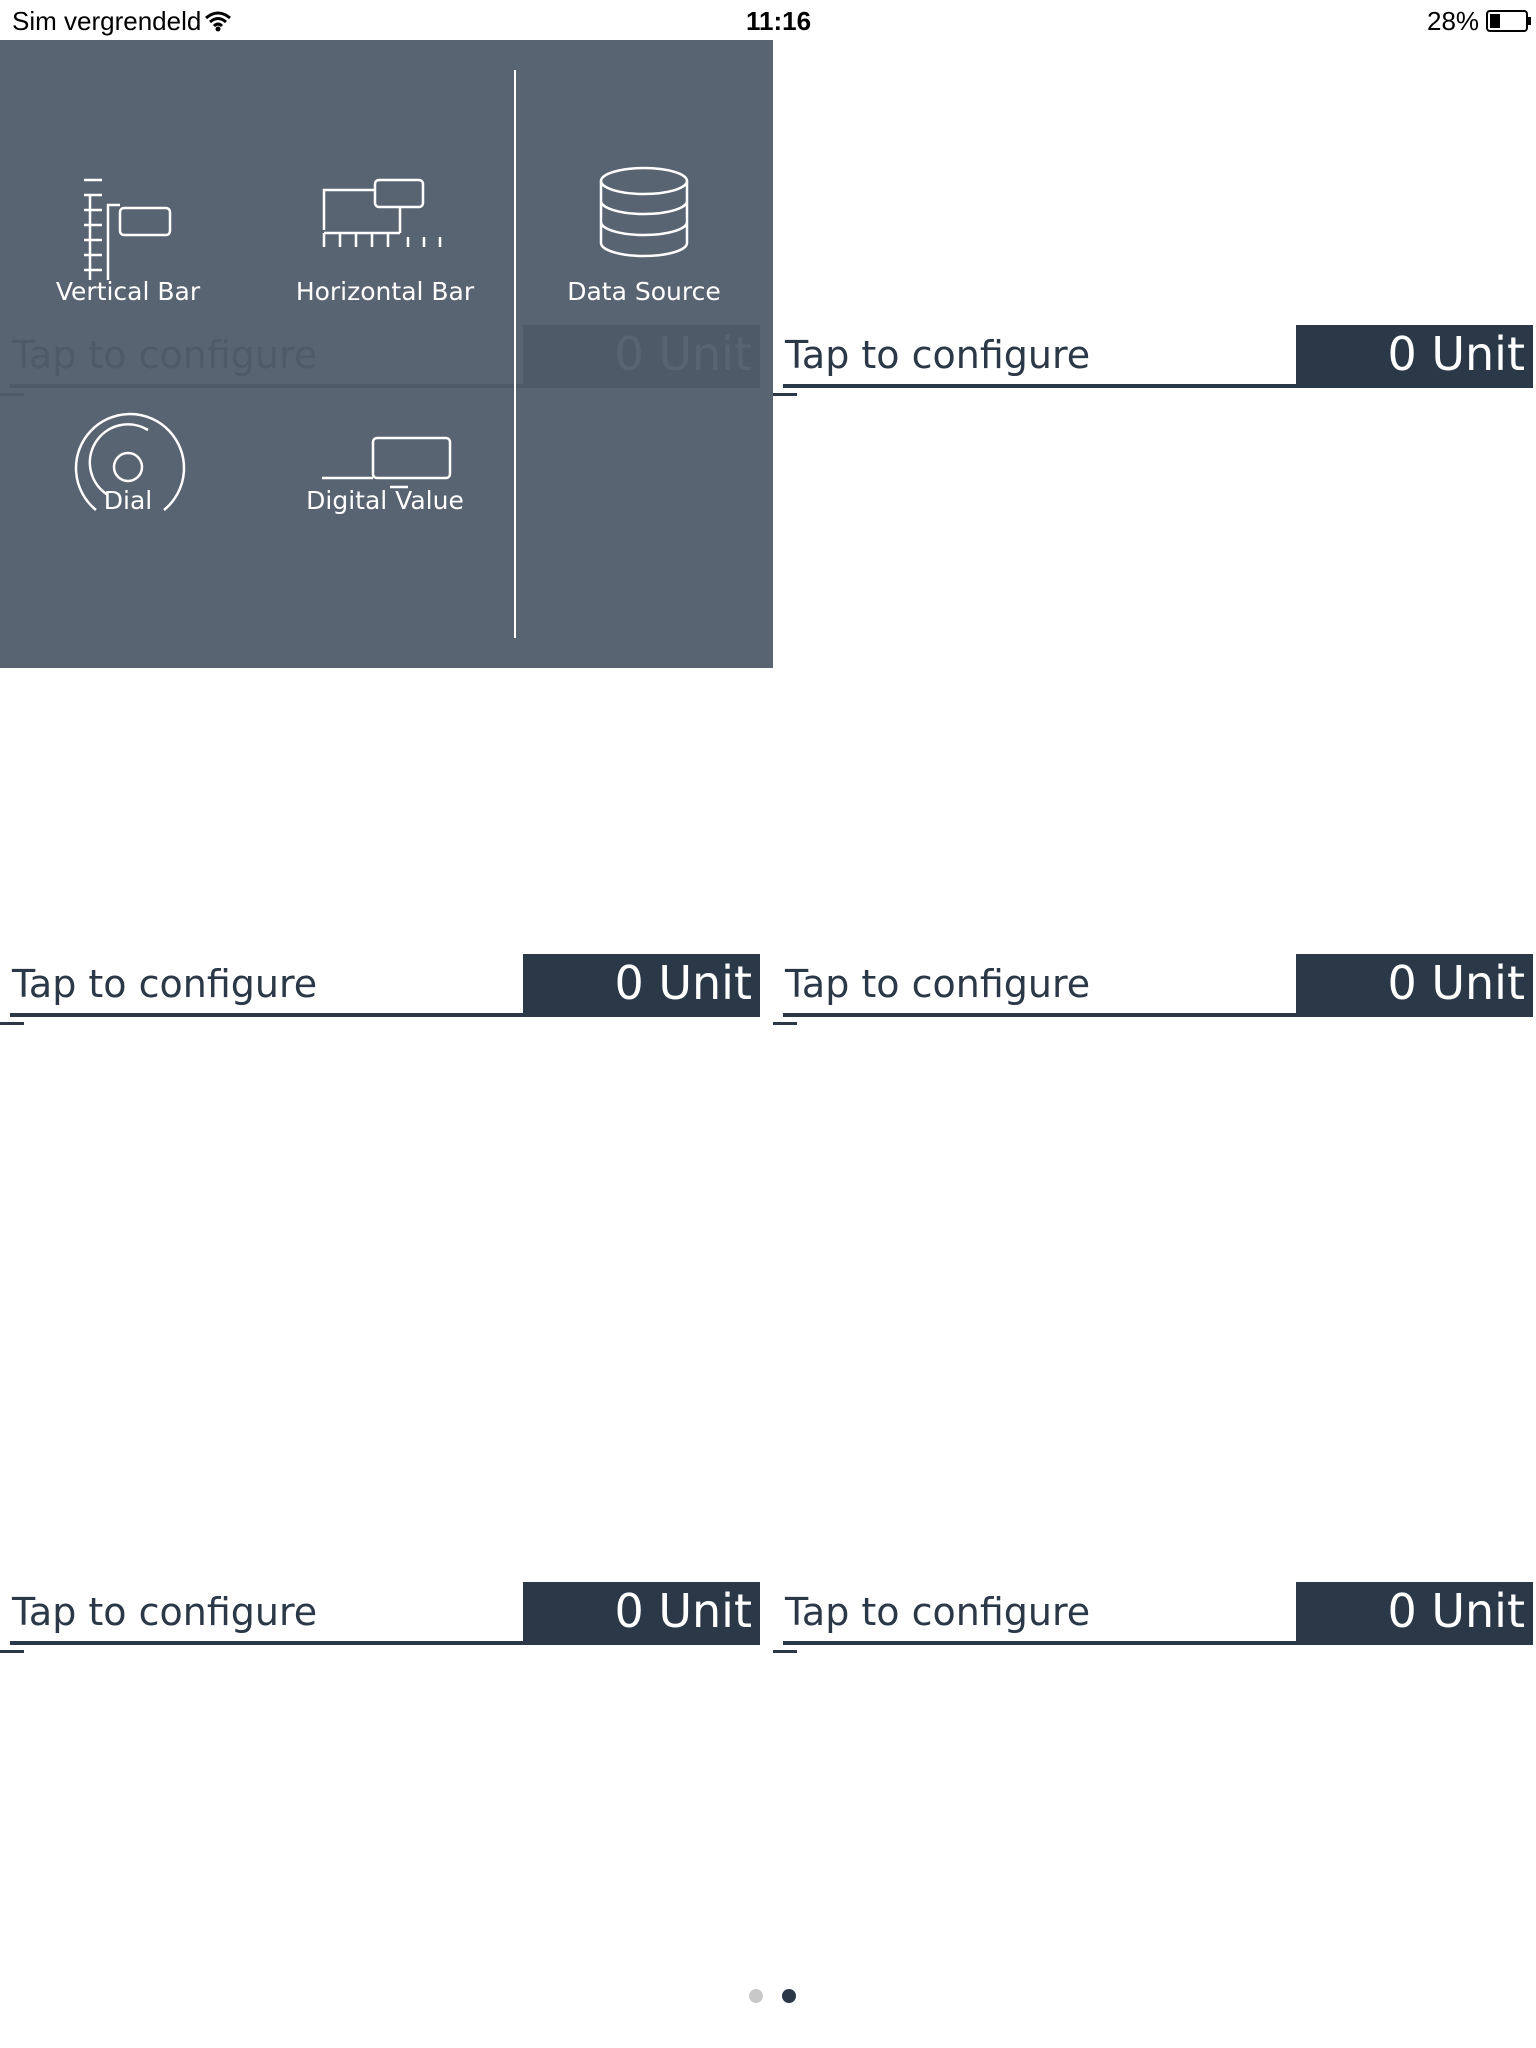 The image size is (1536, 2048). Describe the element at coordinates (130, 461) in the screenshot. I see `dial-icon` at that location.